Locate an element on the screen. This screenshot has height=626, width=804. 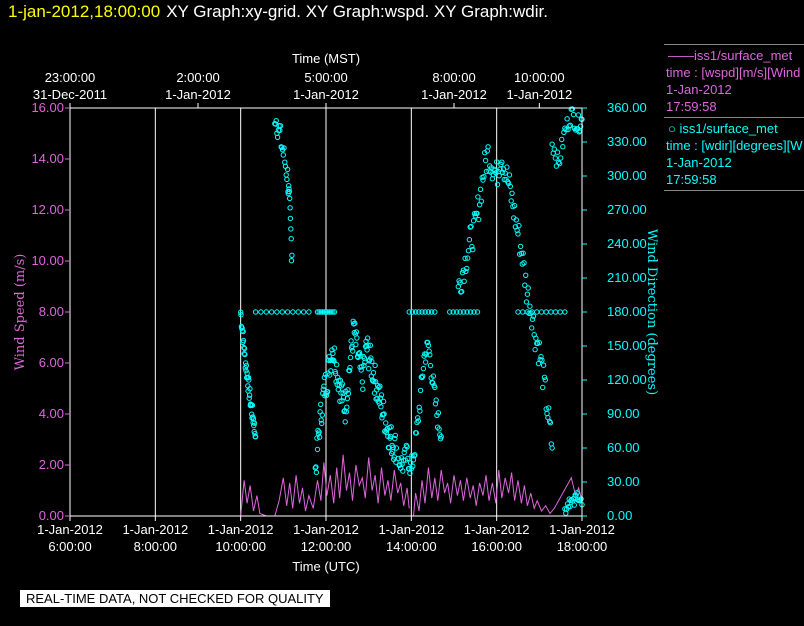
legend-variable: time : [wdir][degrees][W is located at coordinates (734, 145).